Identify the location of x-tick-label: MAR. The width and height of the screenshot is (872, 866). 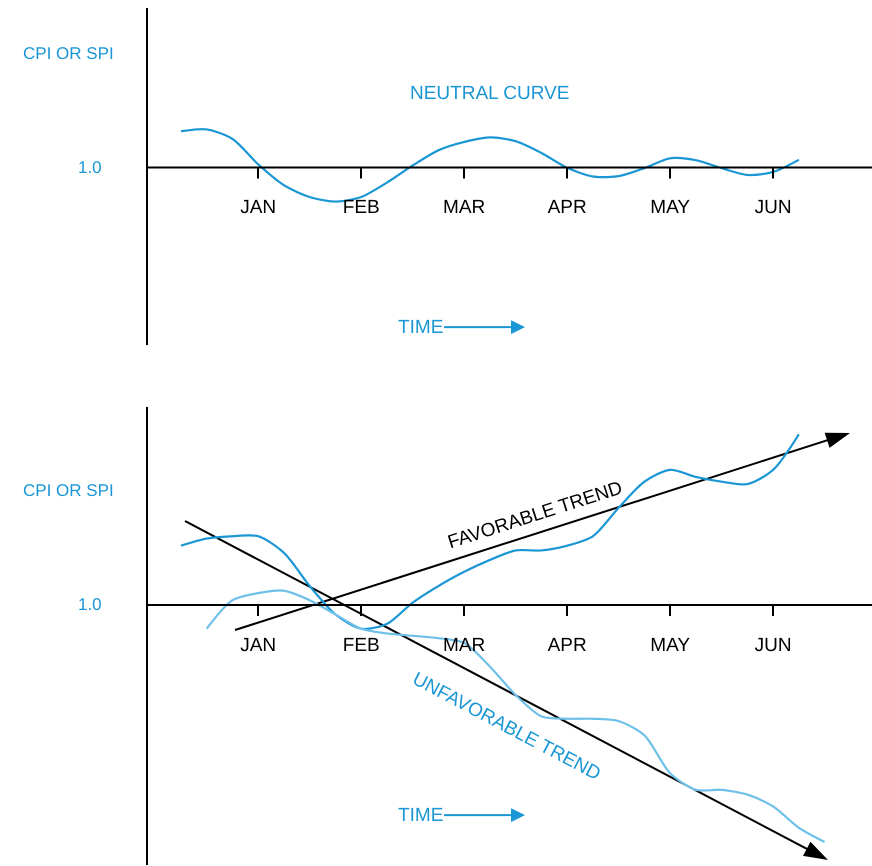
(464, 207).